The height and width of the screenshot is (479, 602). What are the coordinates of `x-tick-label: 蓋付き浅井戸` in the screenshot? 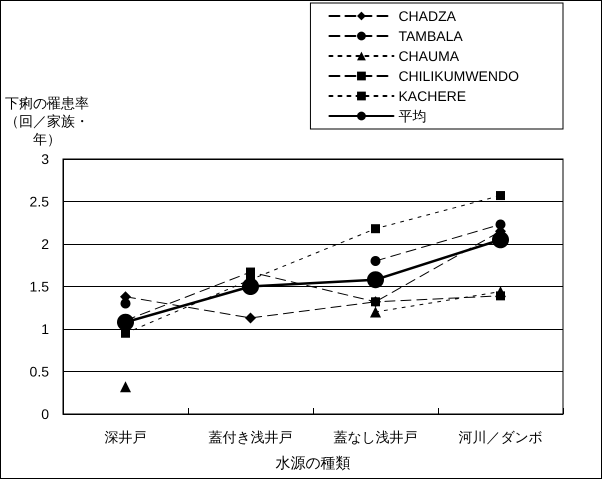 It's located at (250, 437).